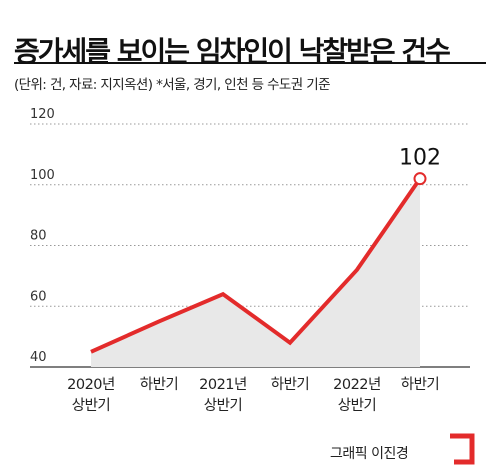 This screenshot has height=474, width=500. What do you see at coordinates (223, 384) in the screenshot?
I see `x-tick-label: 2021년` at bounding box center [223, 384].